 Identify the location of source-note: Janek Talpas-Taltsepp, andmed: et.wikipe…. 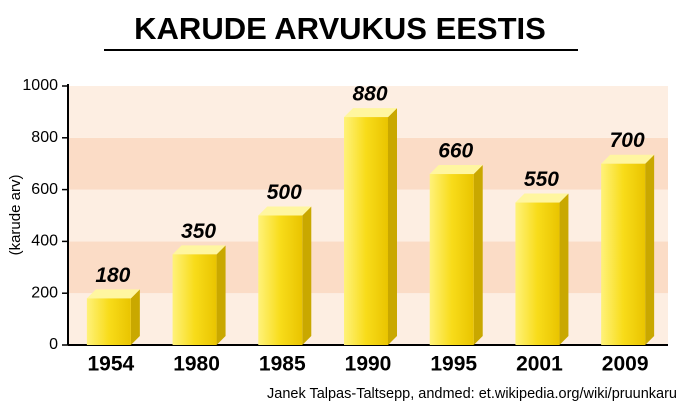
(472, 394).